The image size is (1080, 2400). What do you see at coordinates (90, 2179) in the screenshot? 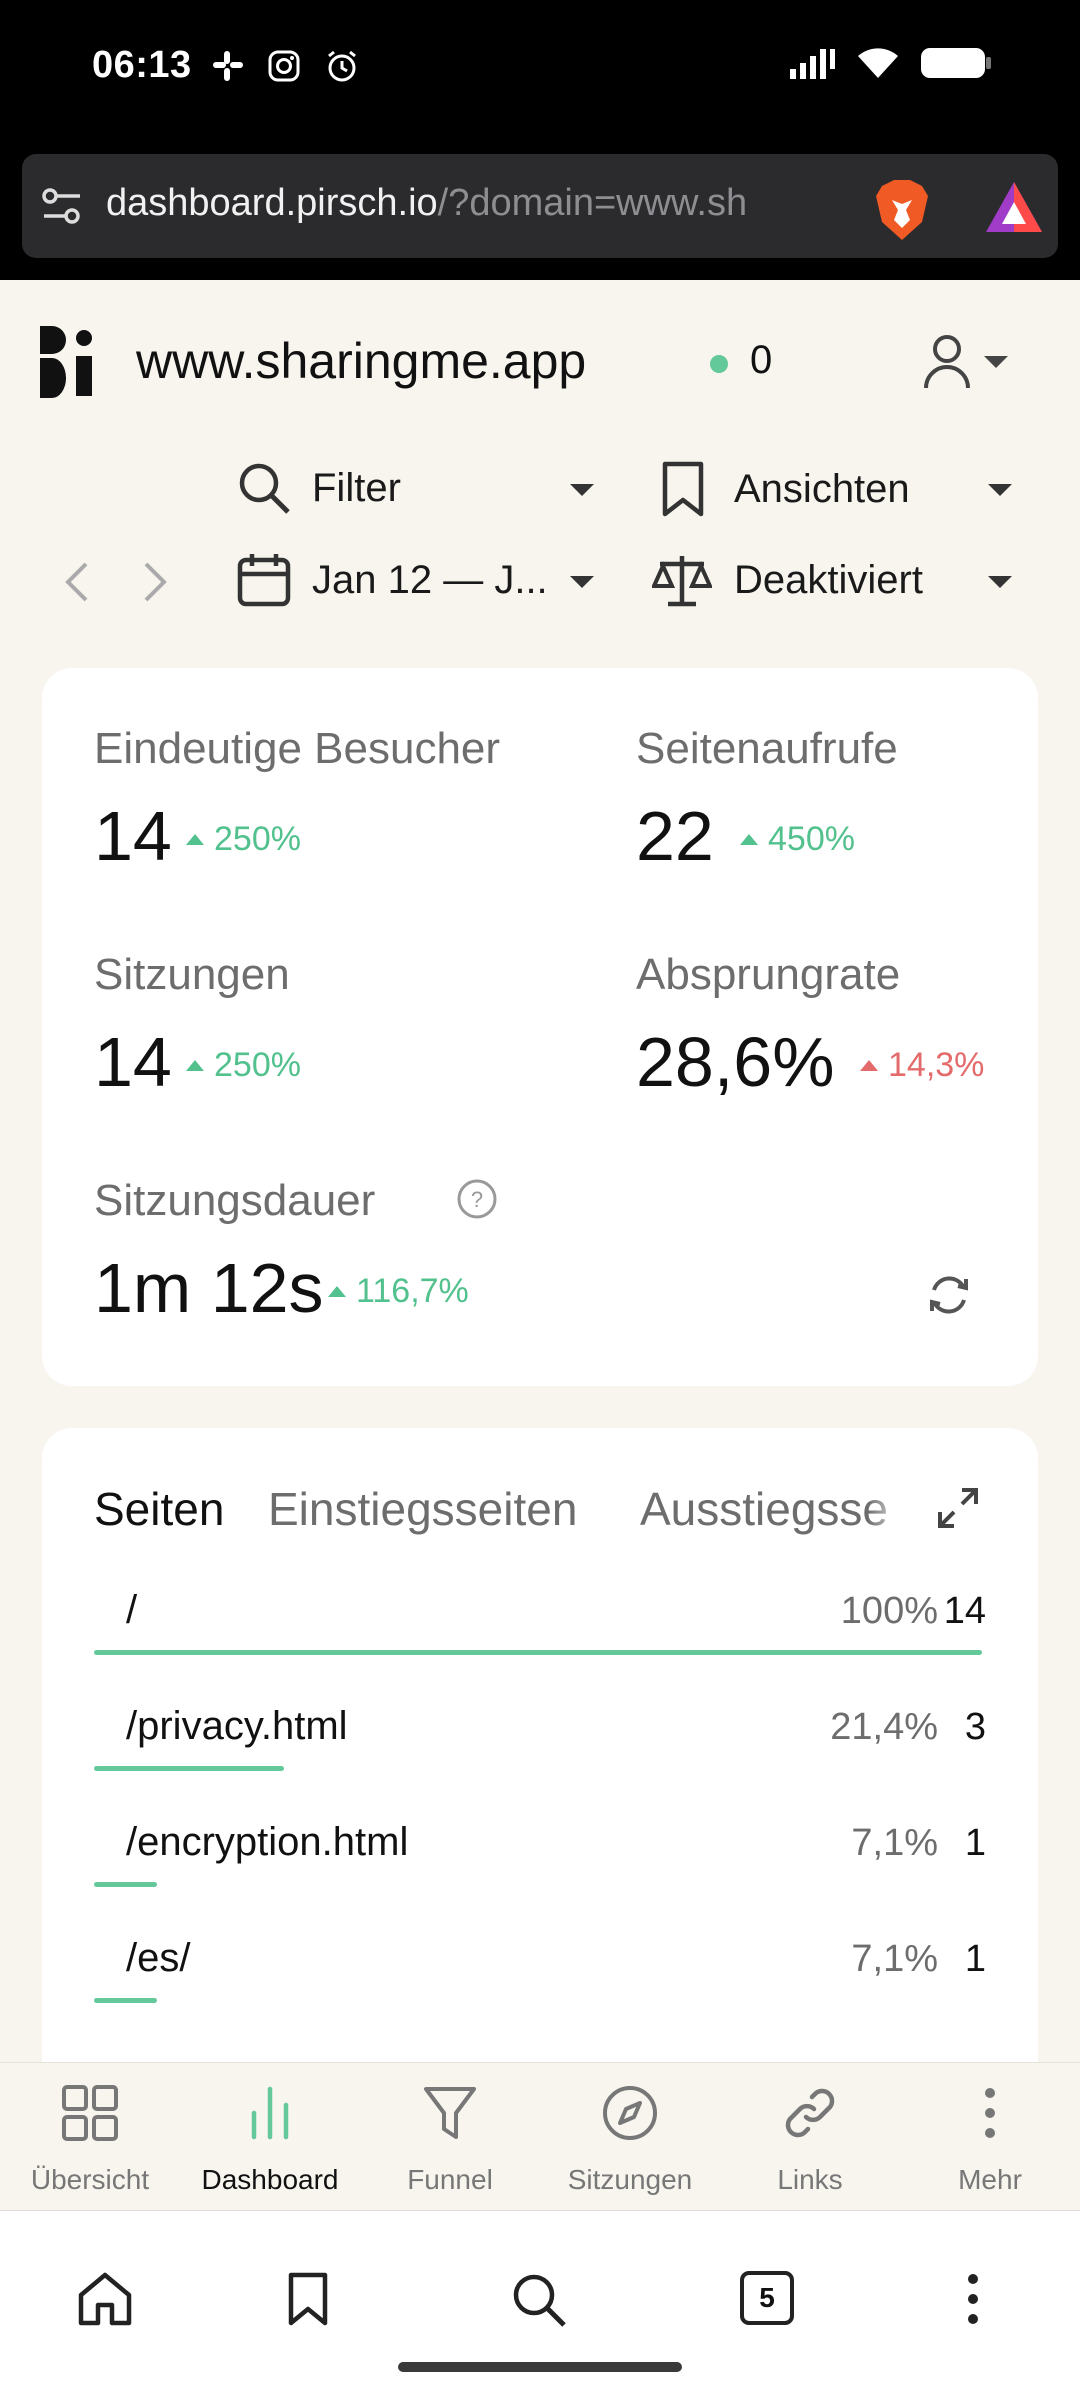
I see `nav-label: Übersicht` at bounding box center [90, 2179].